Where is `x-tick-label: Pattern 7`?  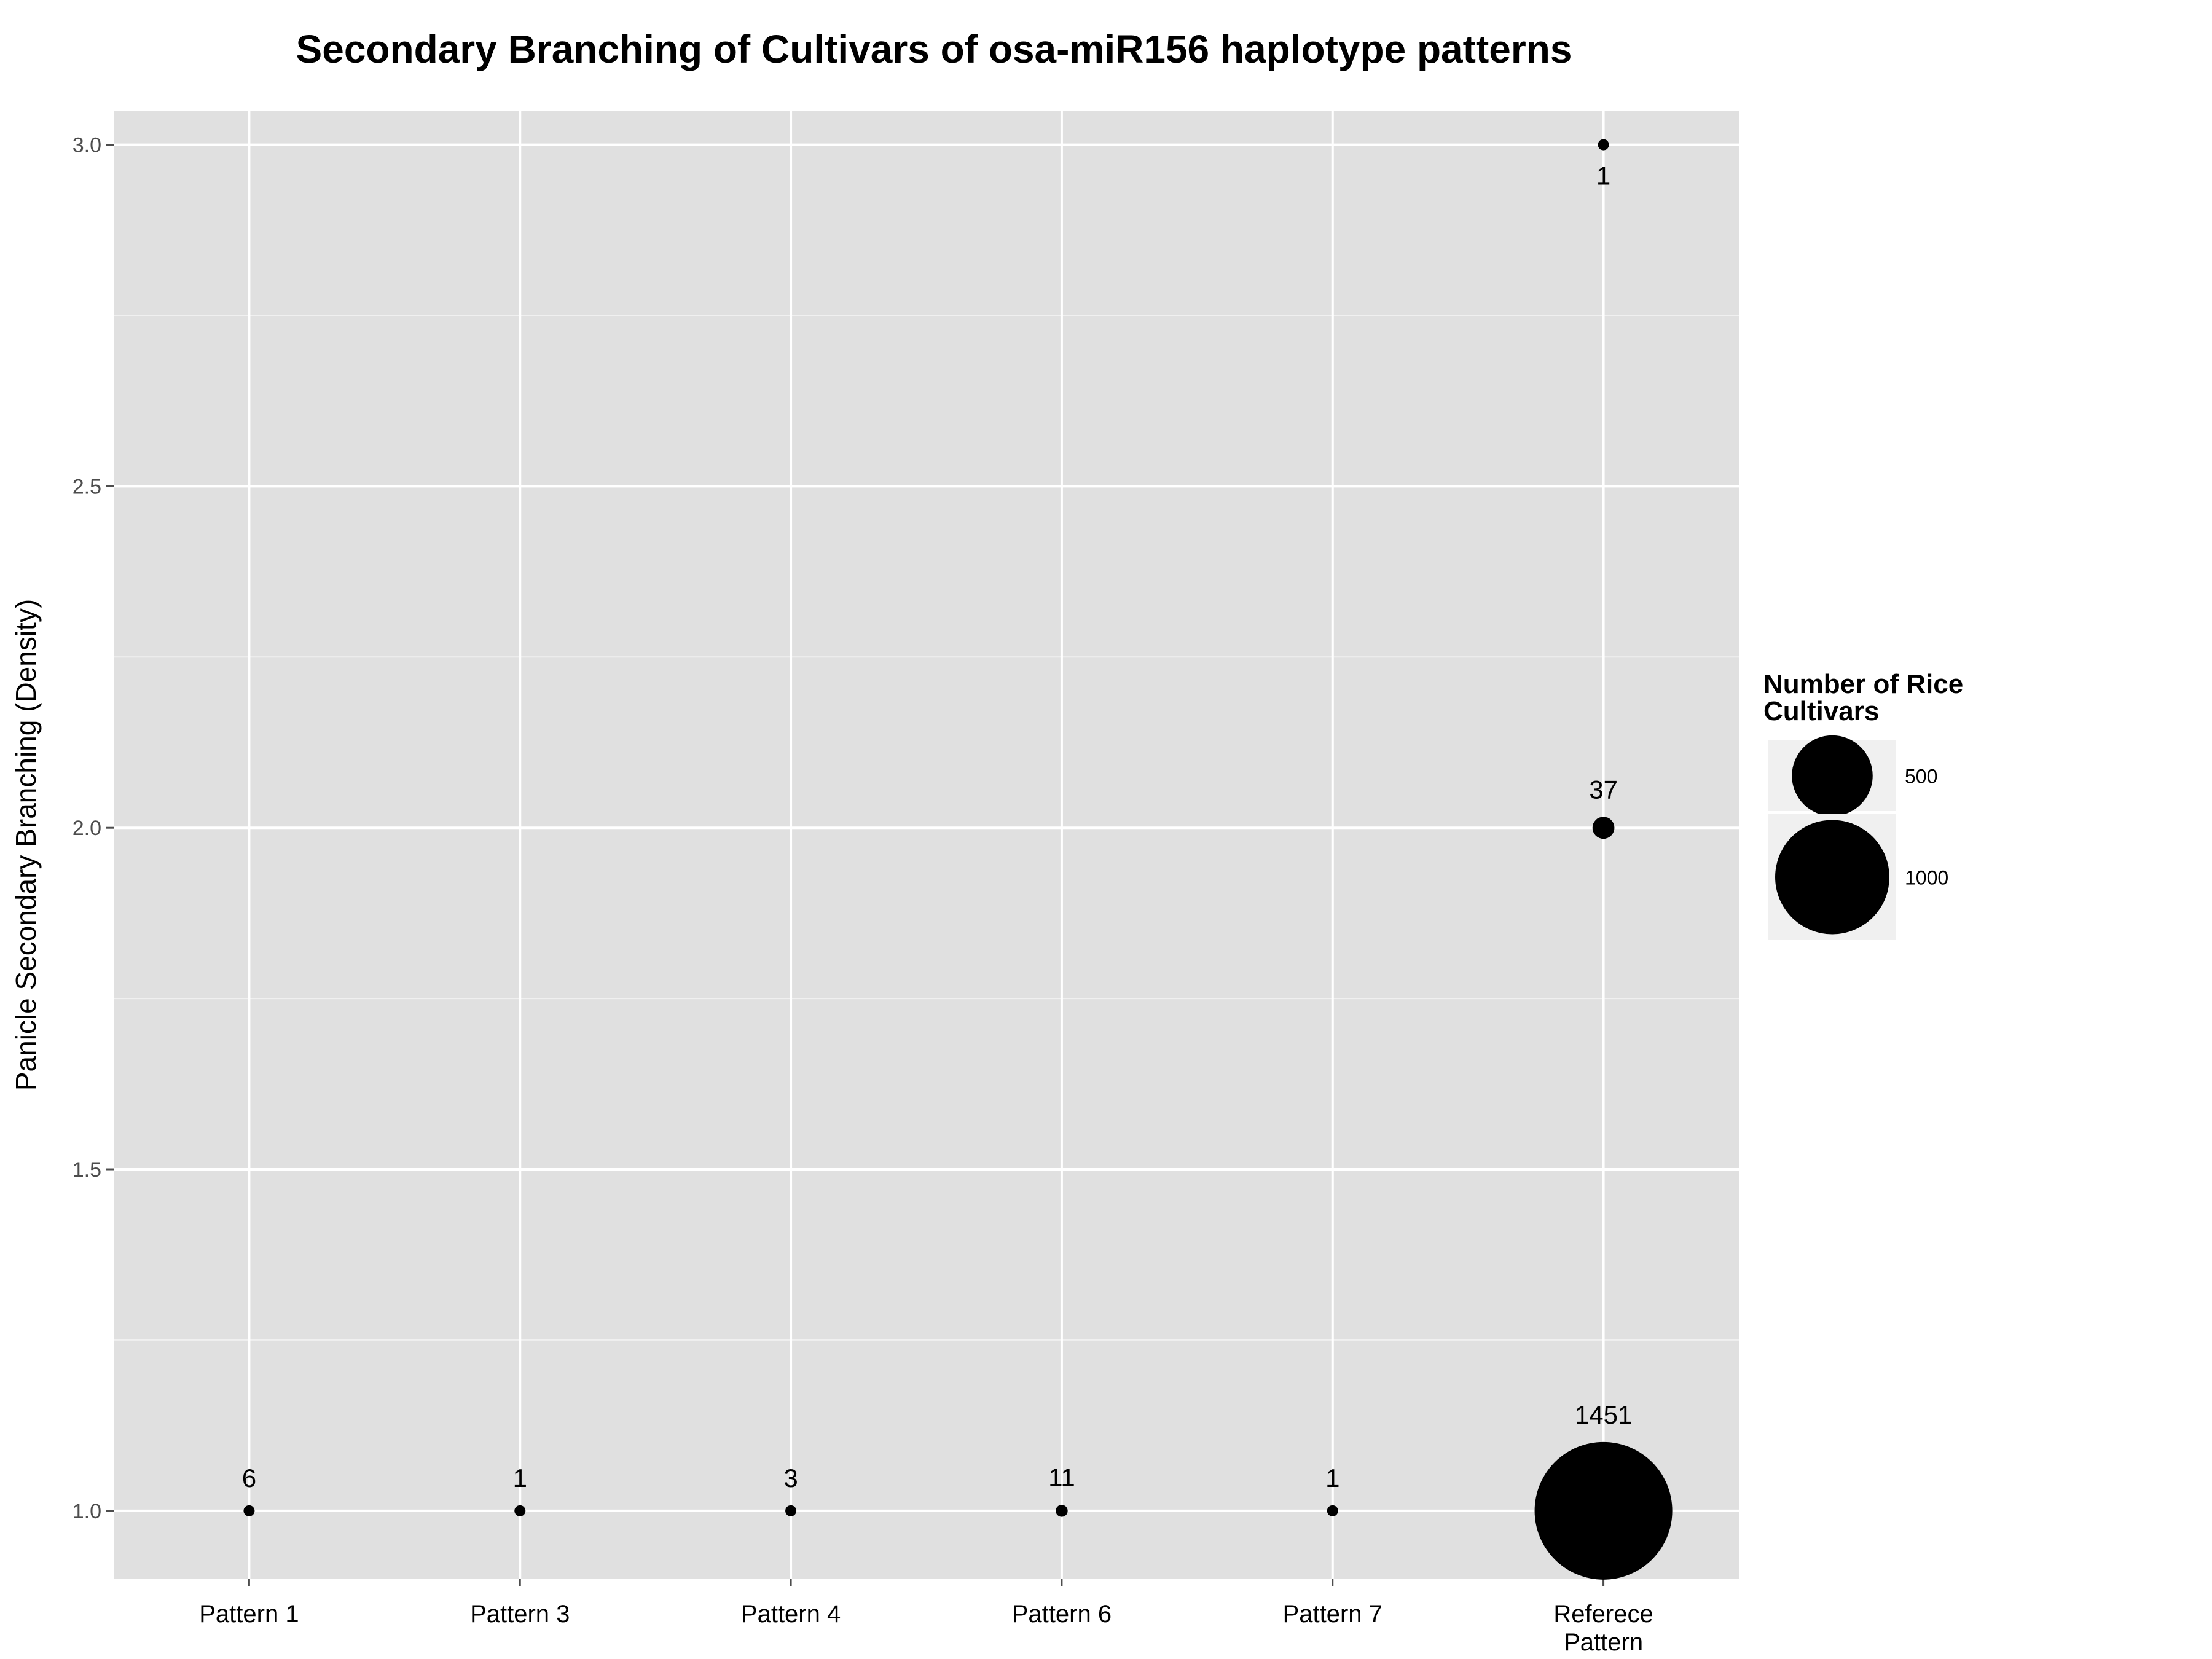 x-tick-label: Pattern 7 is located at coordinates (1332, 1614).